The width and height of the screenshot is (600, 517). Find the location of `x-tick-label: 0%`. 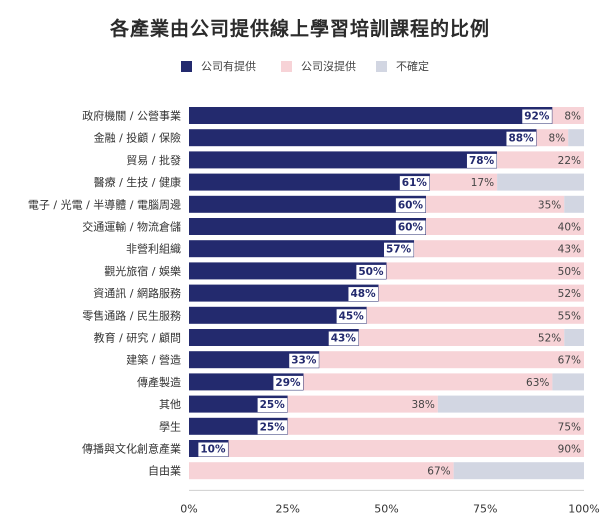

x-tick-label: 0% is located at coordinates (188, 508).